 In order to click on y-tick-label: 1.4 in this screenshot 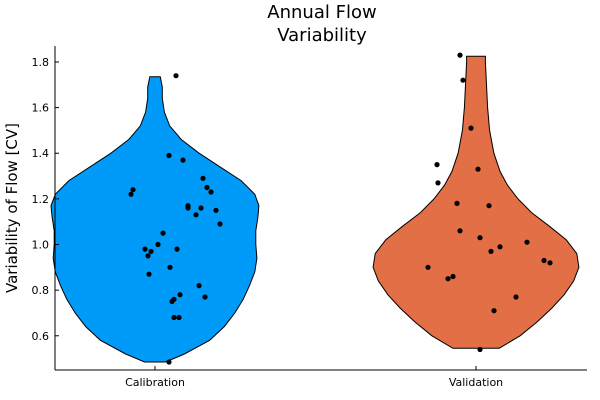, I will do `click(41, 153)`.